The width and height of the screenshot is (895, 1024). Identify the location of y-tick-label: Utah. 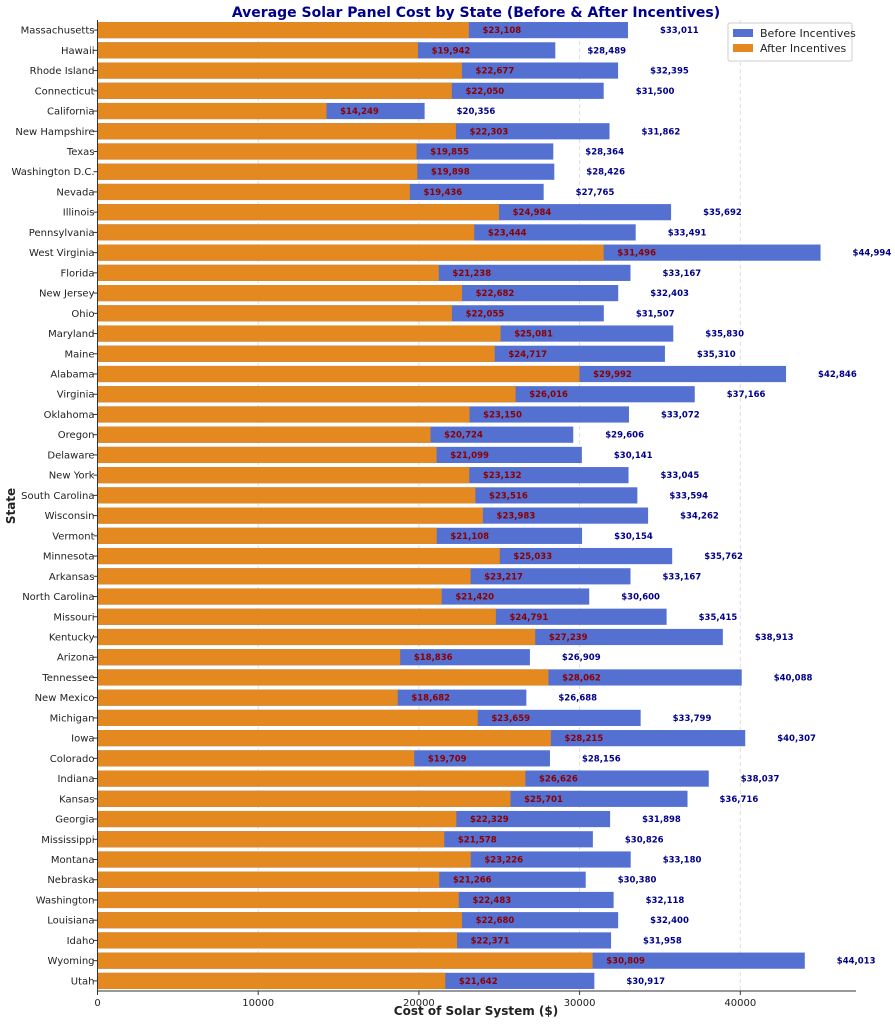
(83, 981).